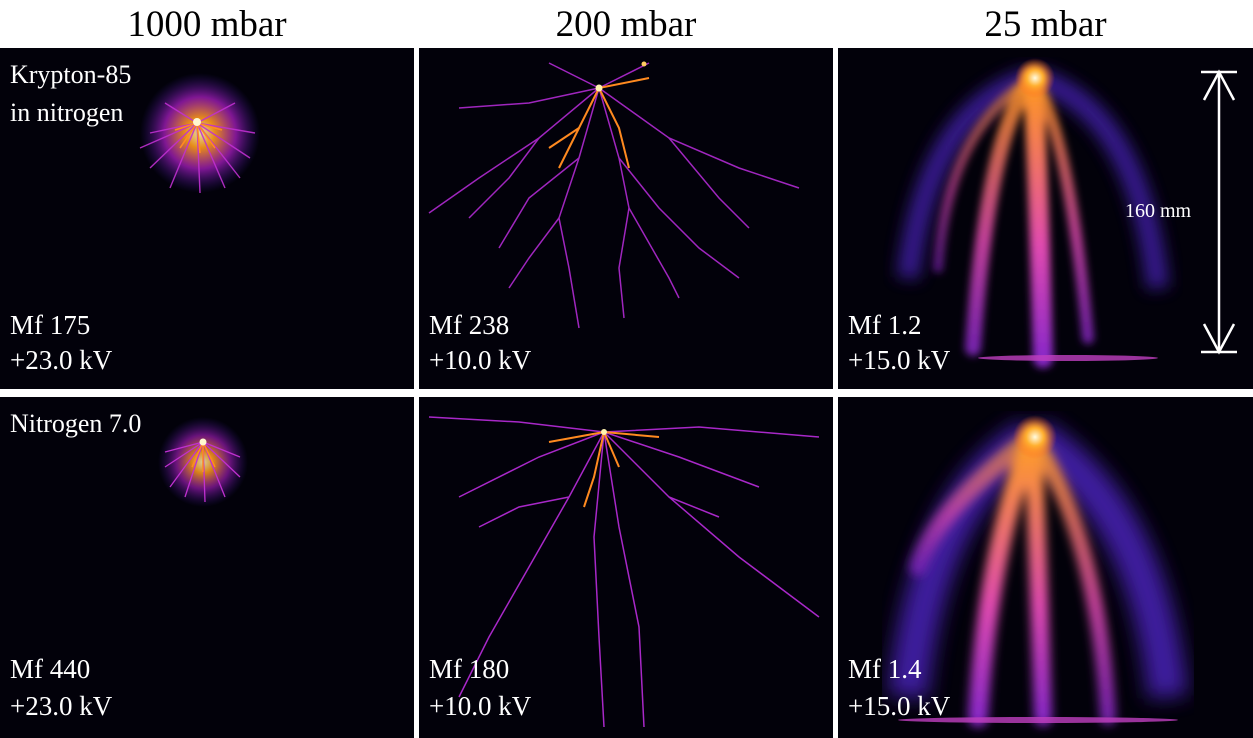 The width and height of the screenshot is (1253, 738). Describe the element at coordinates (626, 24) in the screenshot. I see `column-header-200-mbar: 200 mbar` at that location.